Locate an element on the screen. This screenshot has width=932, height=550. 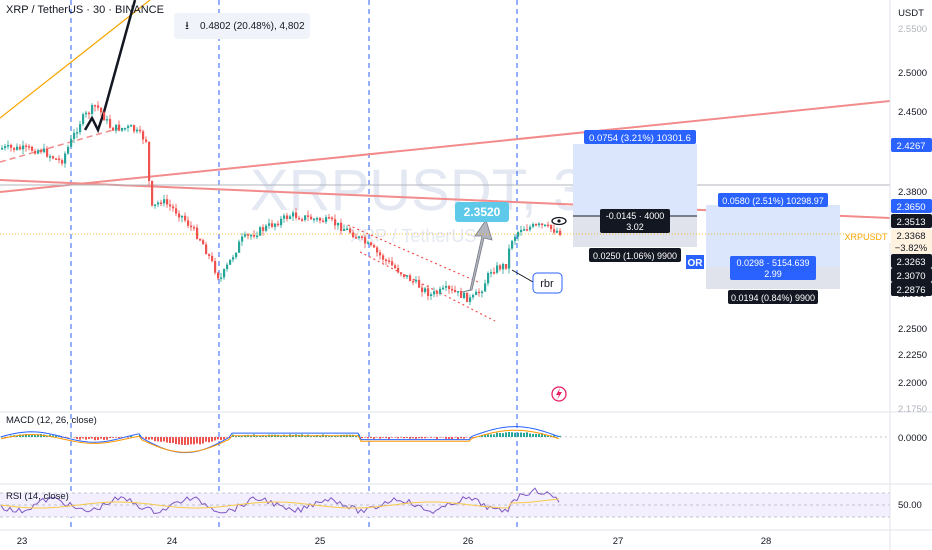
mid-position-label is located at coordinates (635, 221).